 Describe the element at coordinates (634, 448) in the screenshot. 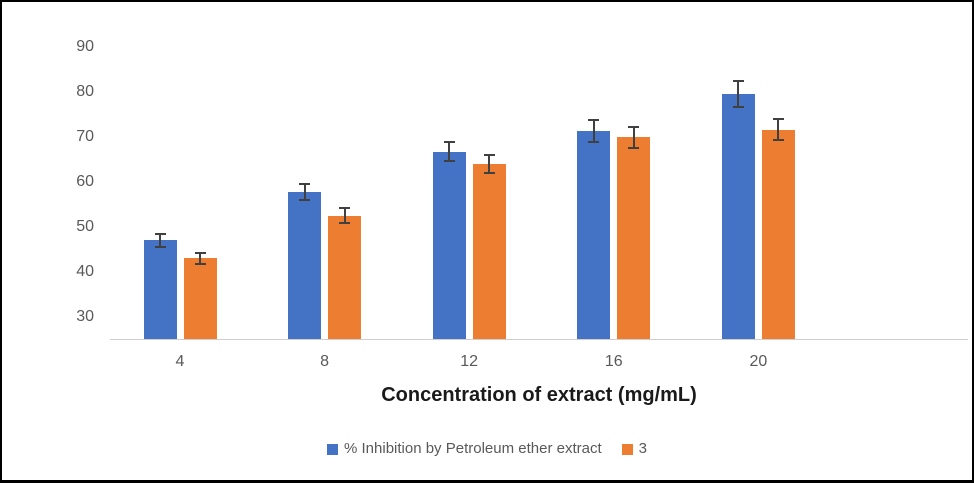

I see `legend-item-series-2: 3` at that location.